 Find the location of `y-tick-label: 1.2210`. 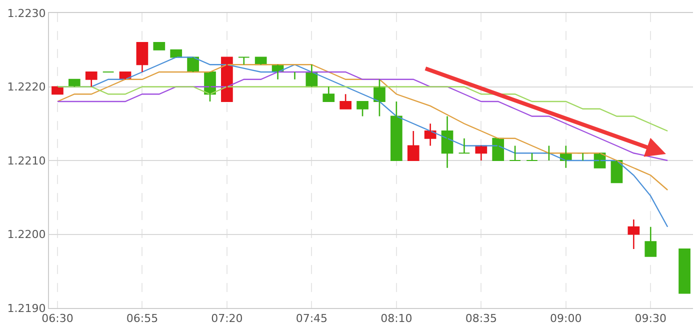

y-tick-label: 1.2210 is located at coordinates (26, 161).